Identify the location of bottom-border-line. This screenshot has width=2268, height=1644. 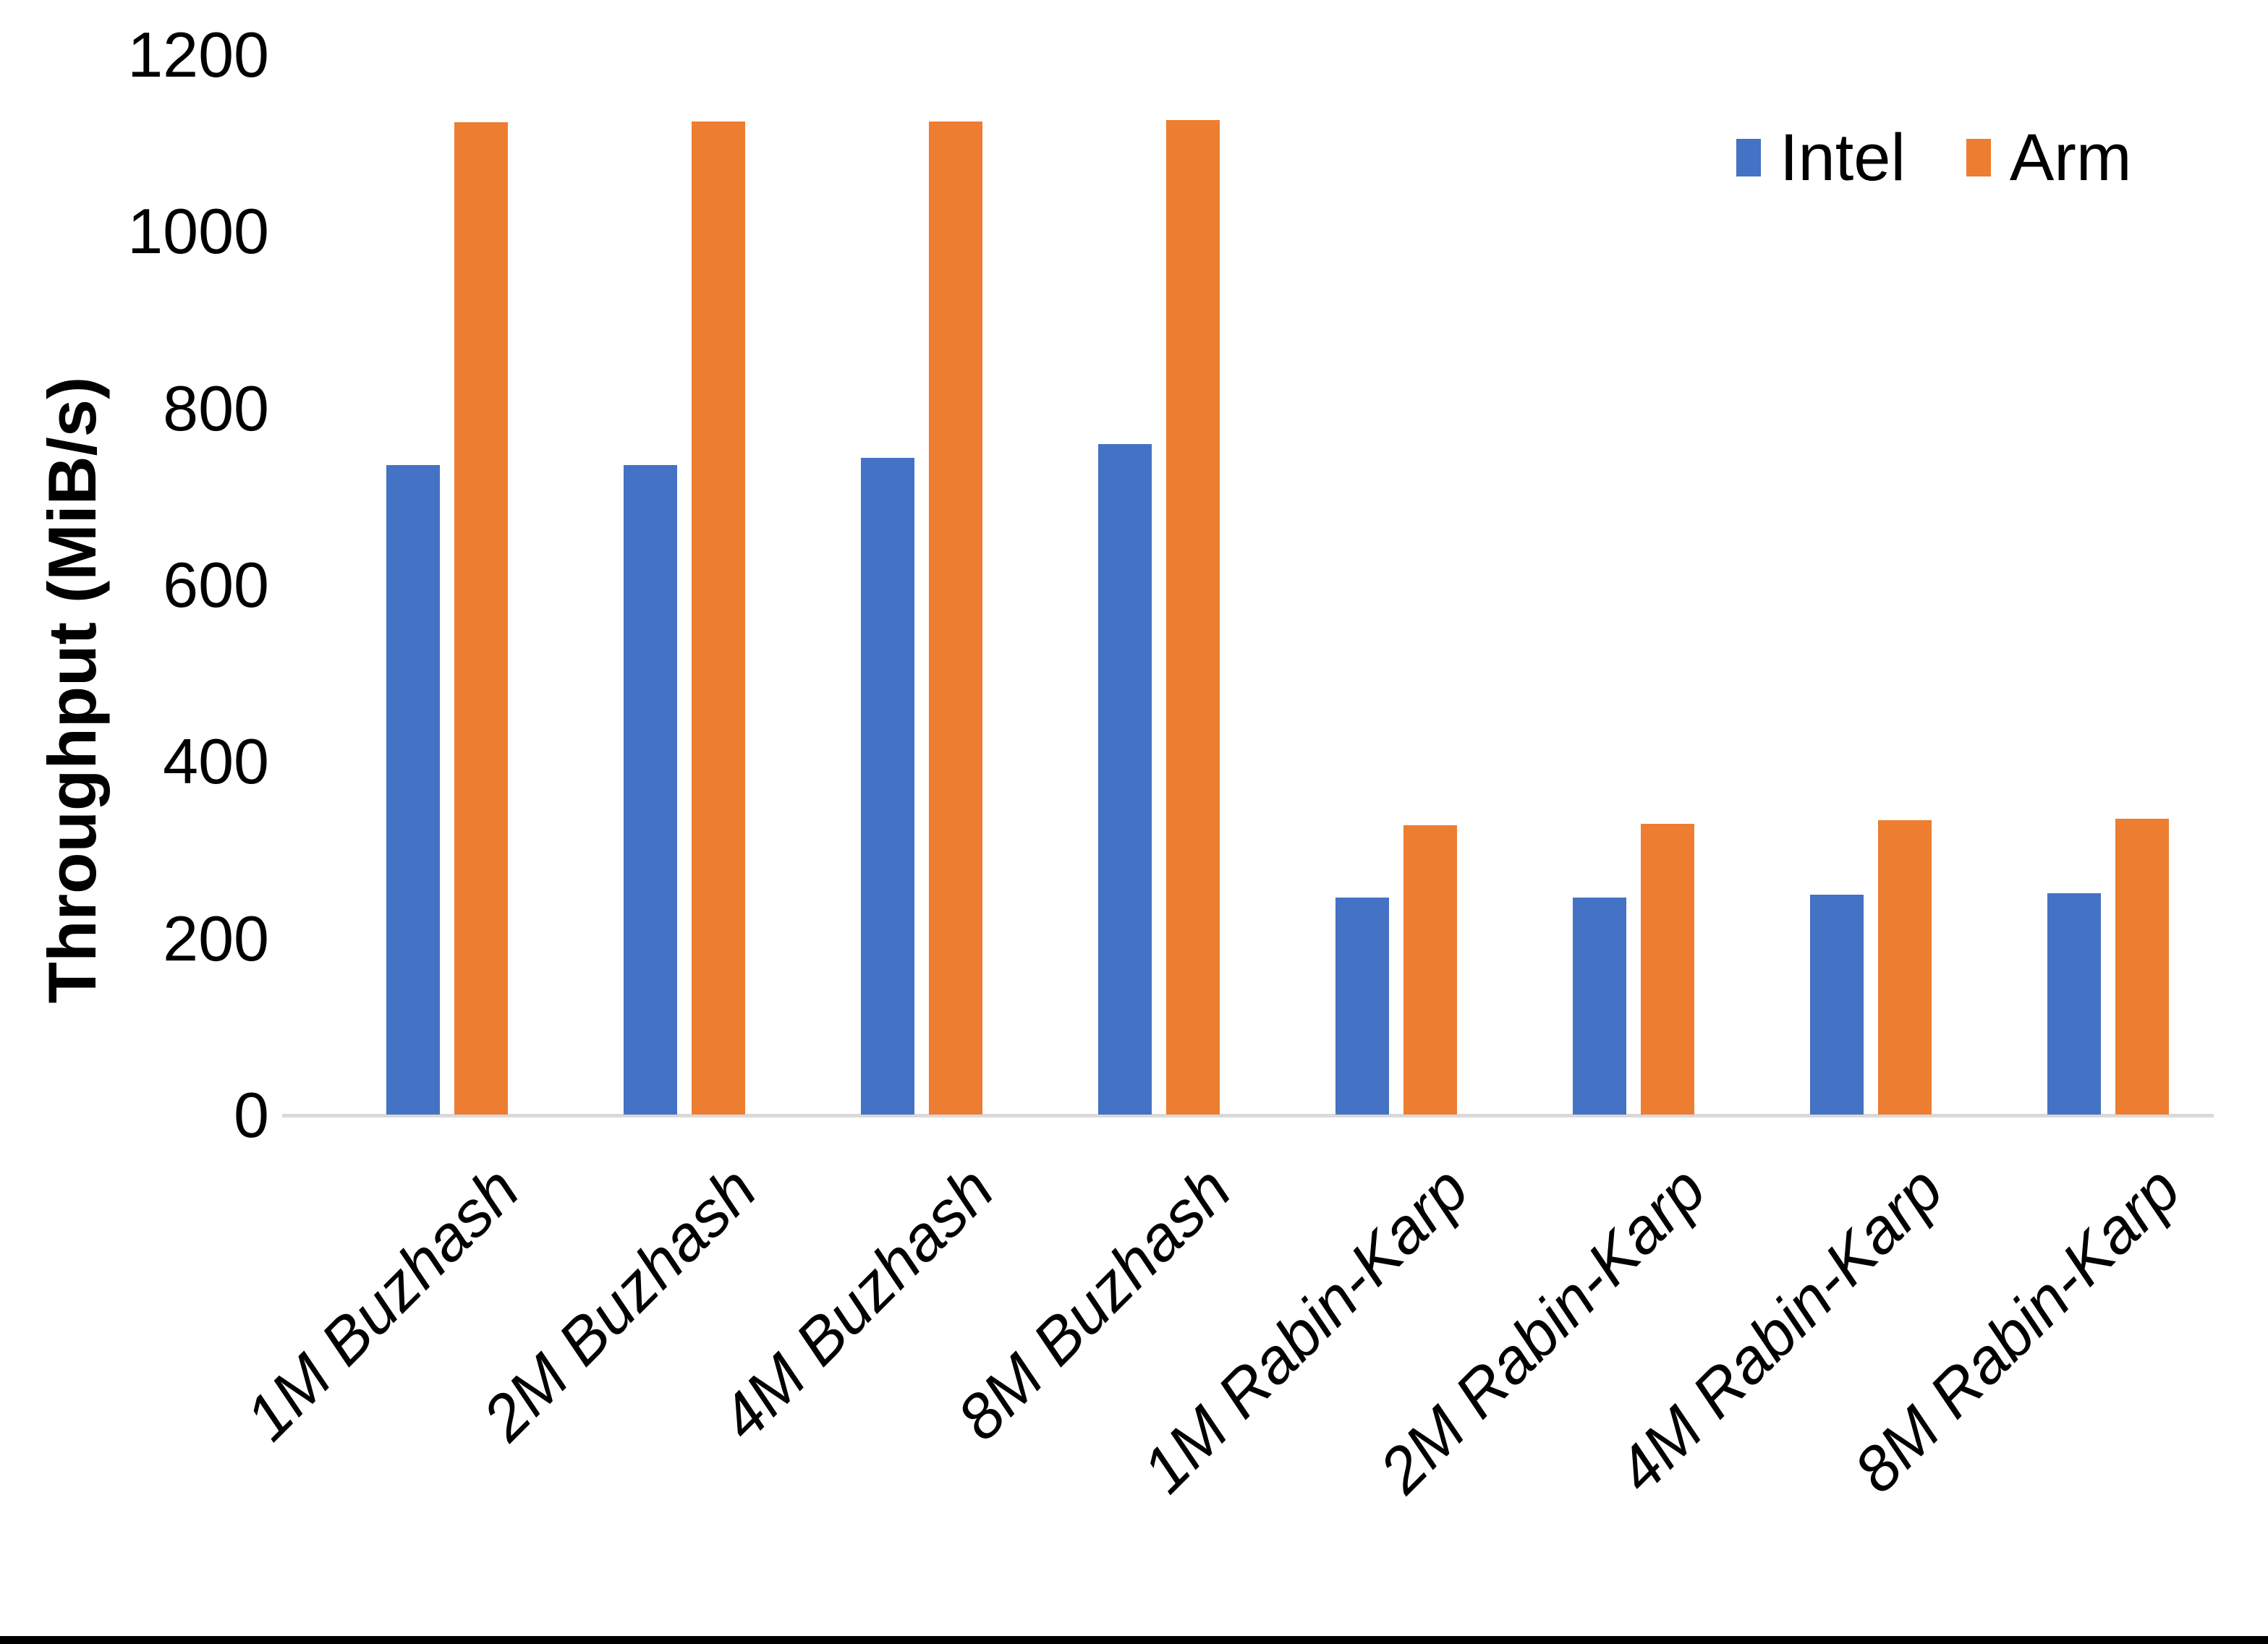
(1134, 1640).